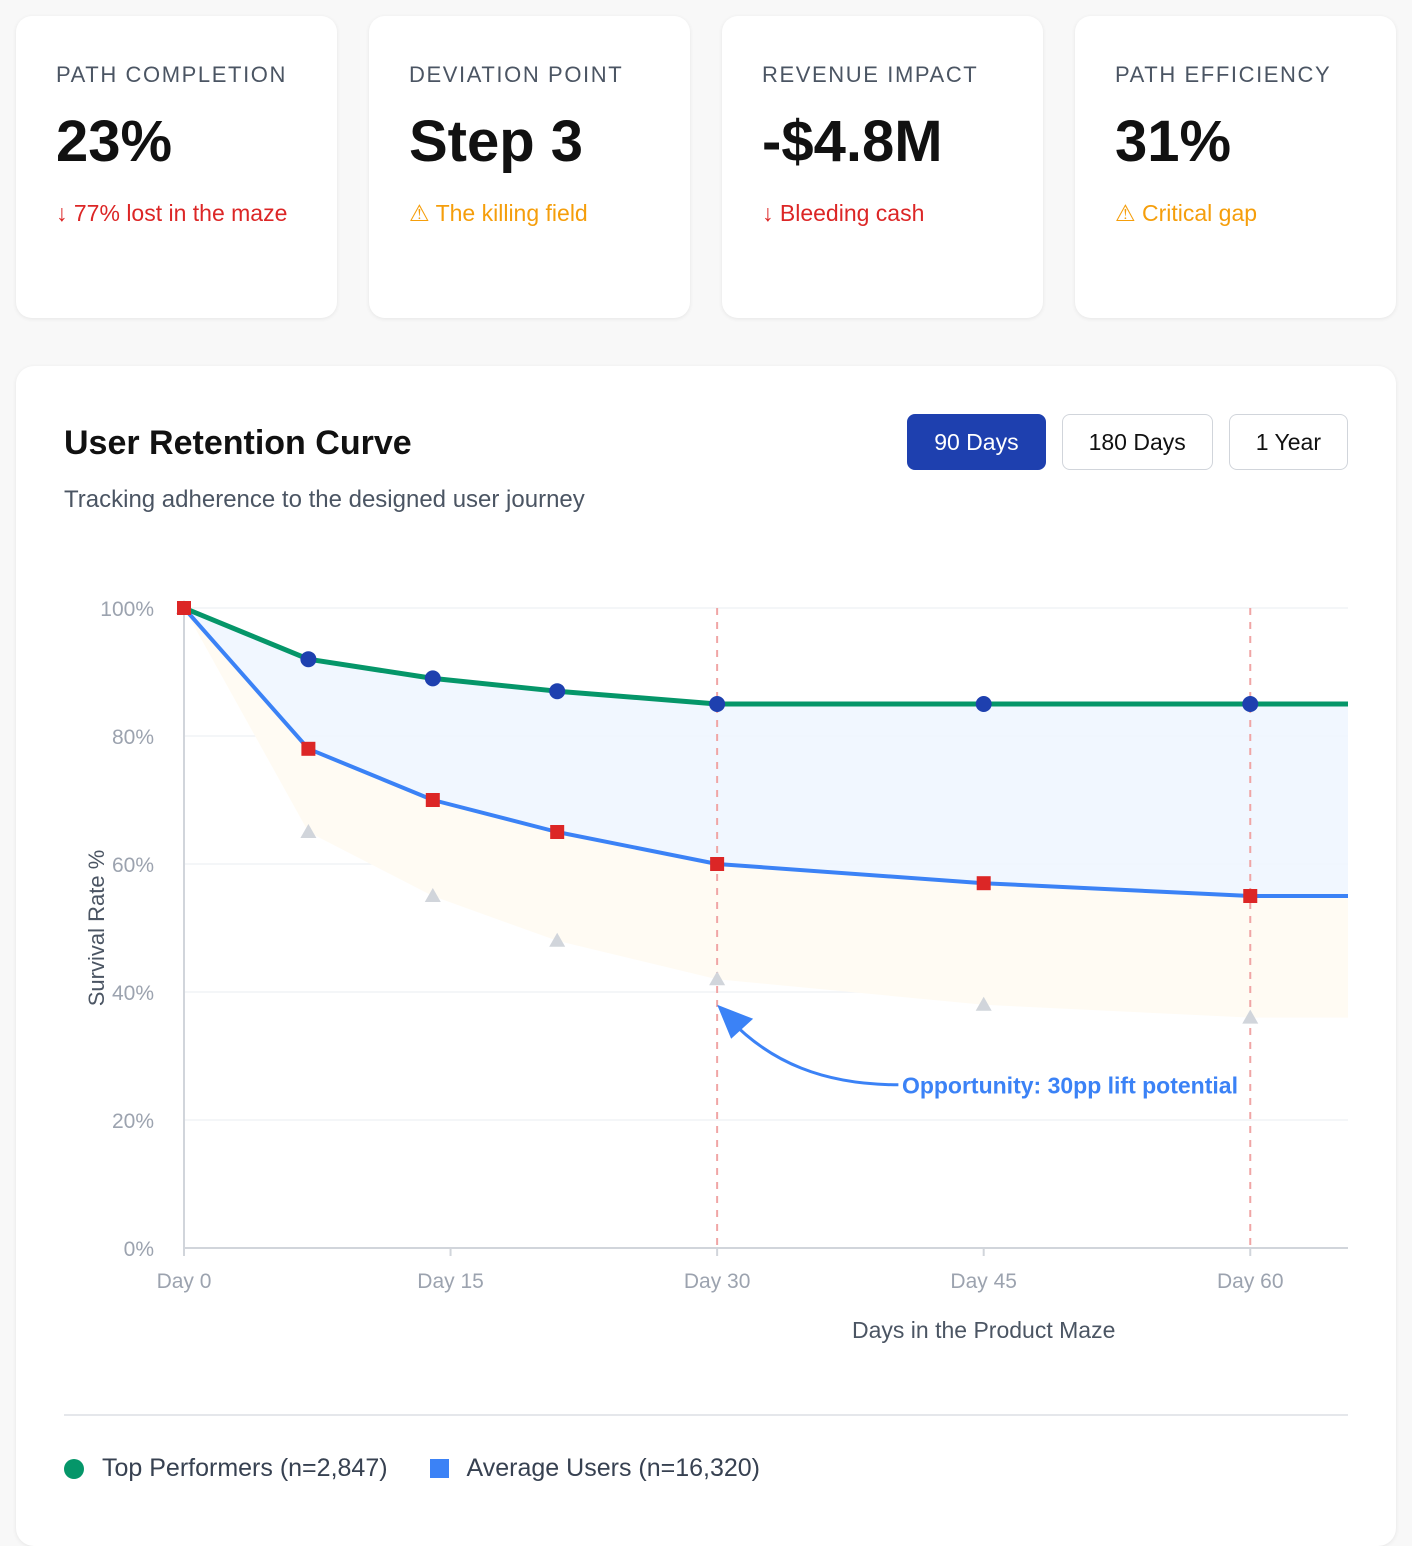 This screenshot has width=1412, height=1546. What do you see at coordinates (450, 1281) in the screenshot?
I see `x-tick-label: Day 15` at bounding box center [450, 1281].